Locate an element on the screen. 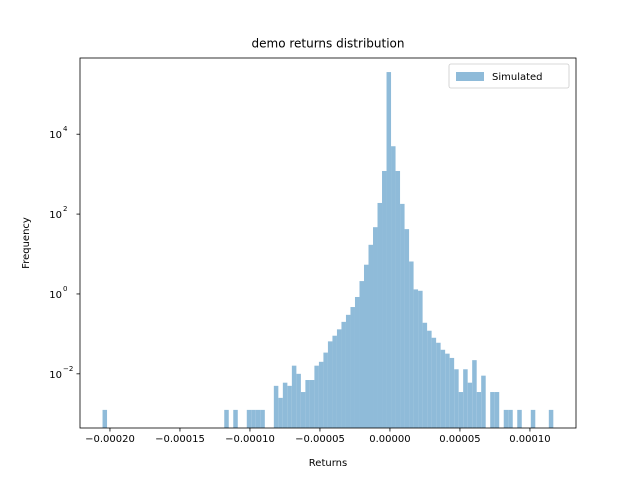 The height and width of the screenshot is (480, 640). x-tick-label: −0.00005 is located at coordinates (320, 439).